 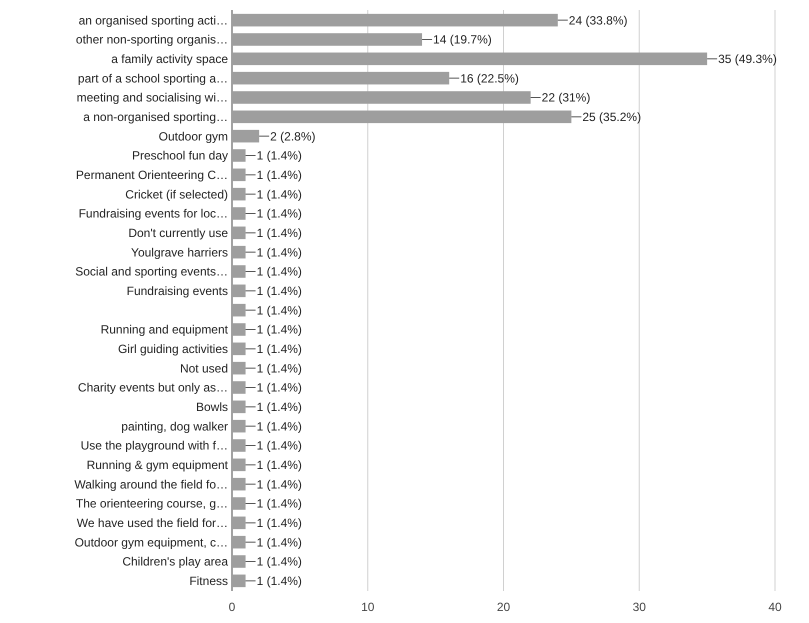 I want to click on y-tick-label: Don't currently use, so click(x=178, y=233).